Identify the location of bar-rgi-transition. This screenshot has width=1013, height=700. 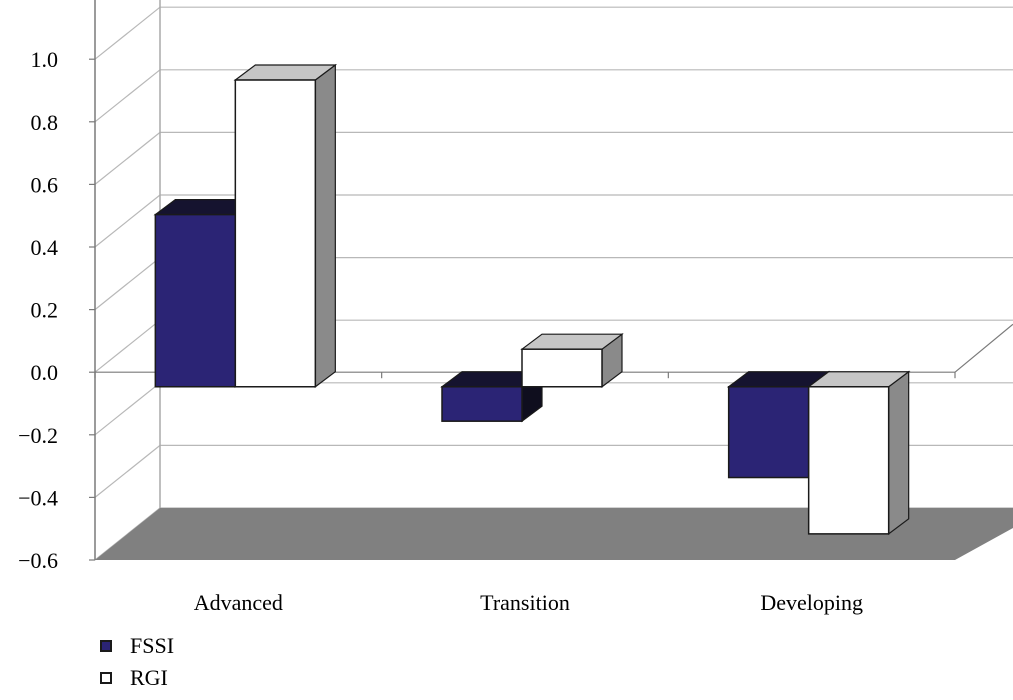
(572, 360).